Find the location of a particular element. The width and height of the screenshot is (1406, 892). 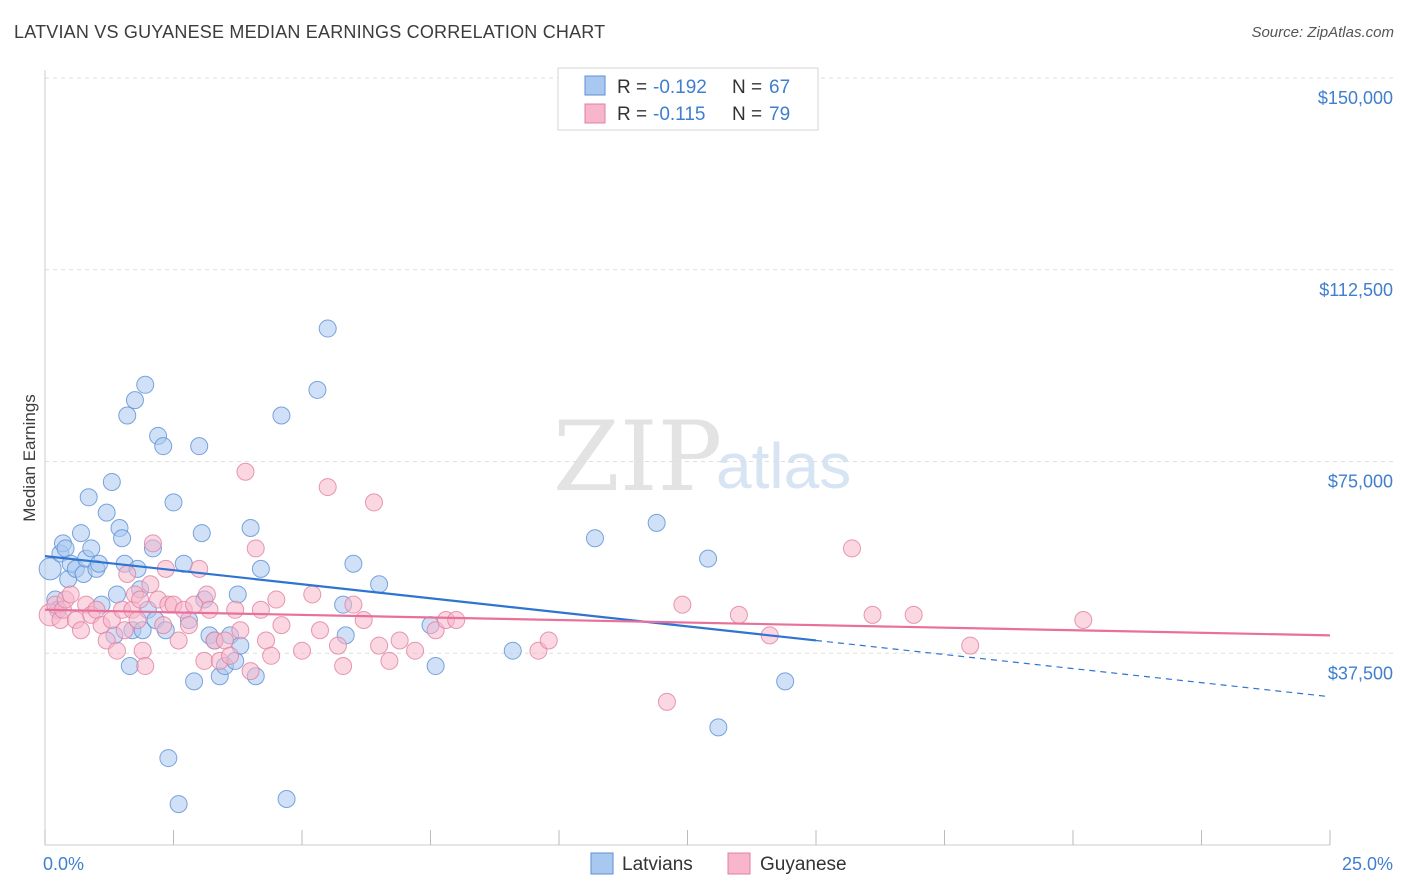

trend-line-guyanese is located at coordinates (687, 622).